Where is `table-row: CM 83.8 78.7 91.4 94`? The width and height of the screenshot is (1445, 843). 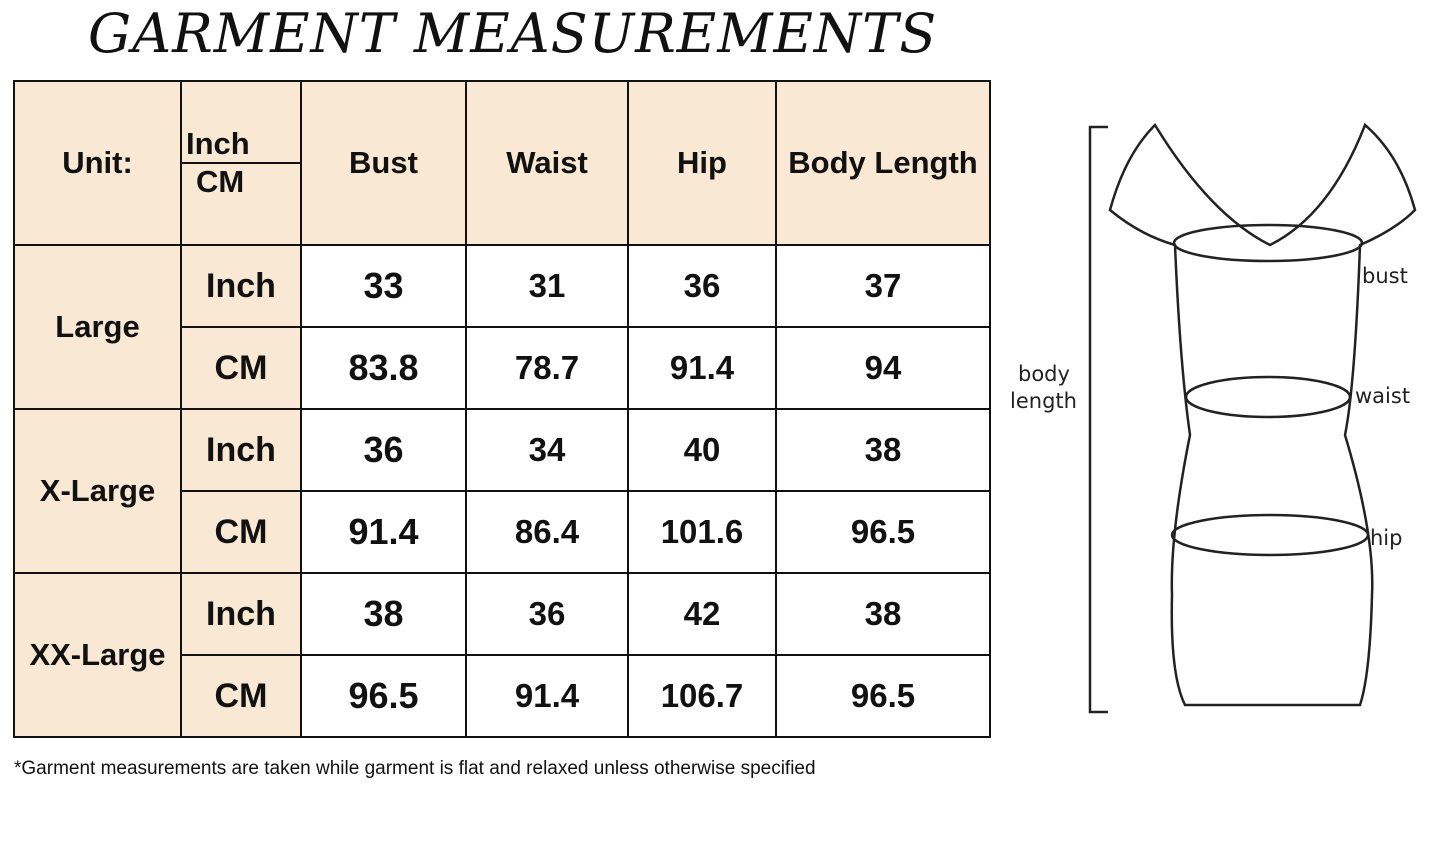
table-row: CM 83.8 78.7 91.4 94 is located at coordinates (502, 368).